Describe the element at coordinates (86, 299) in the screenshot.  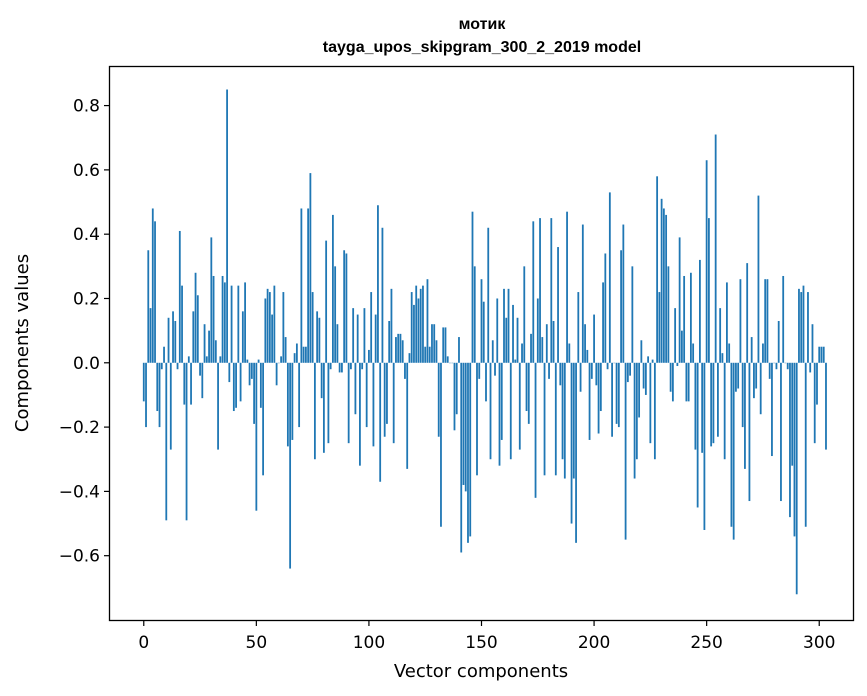
I see `y-tick-label: 0.2` at that location.